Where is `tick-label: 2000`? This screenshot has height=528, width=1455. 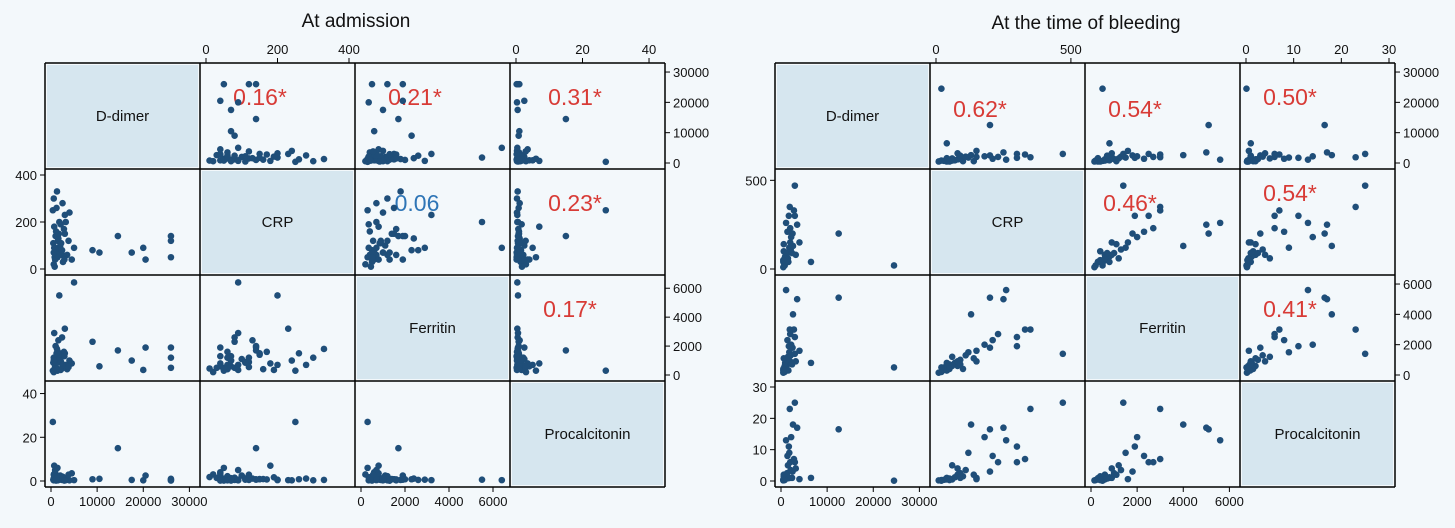
tick-label: 2000 is located at coordinates (1417, 345).